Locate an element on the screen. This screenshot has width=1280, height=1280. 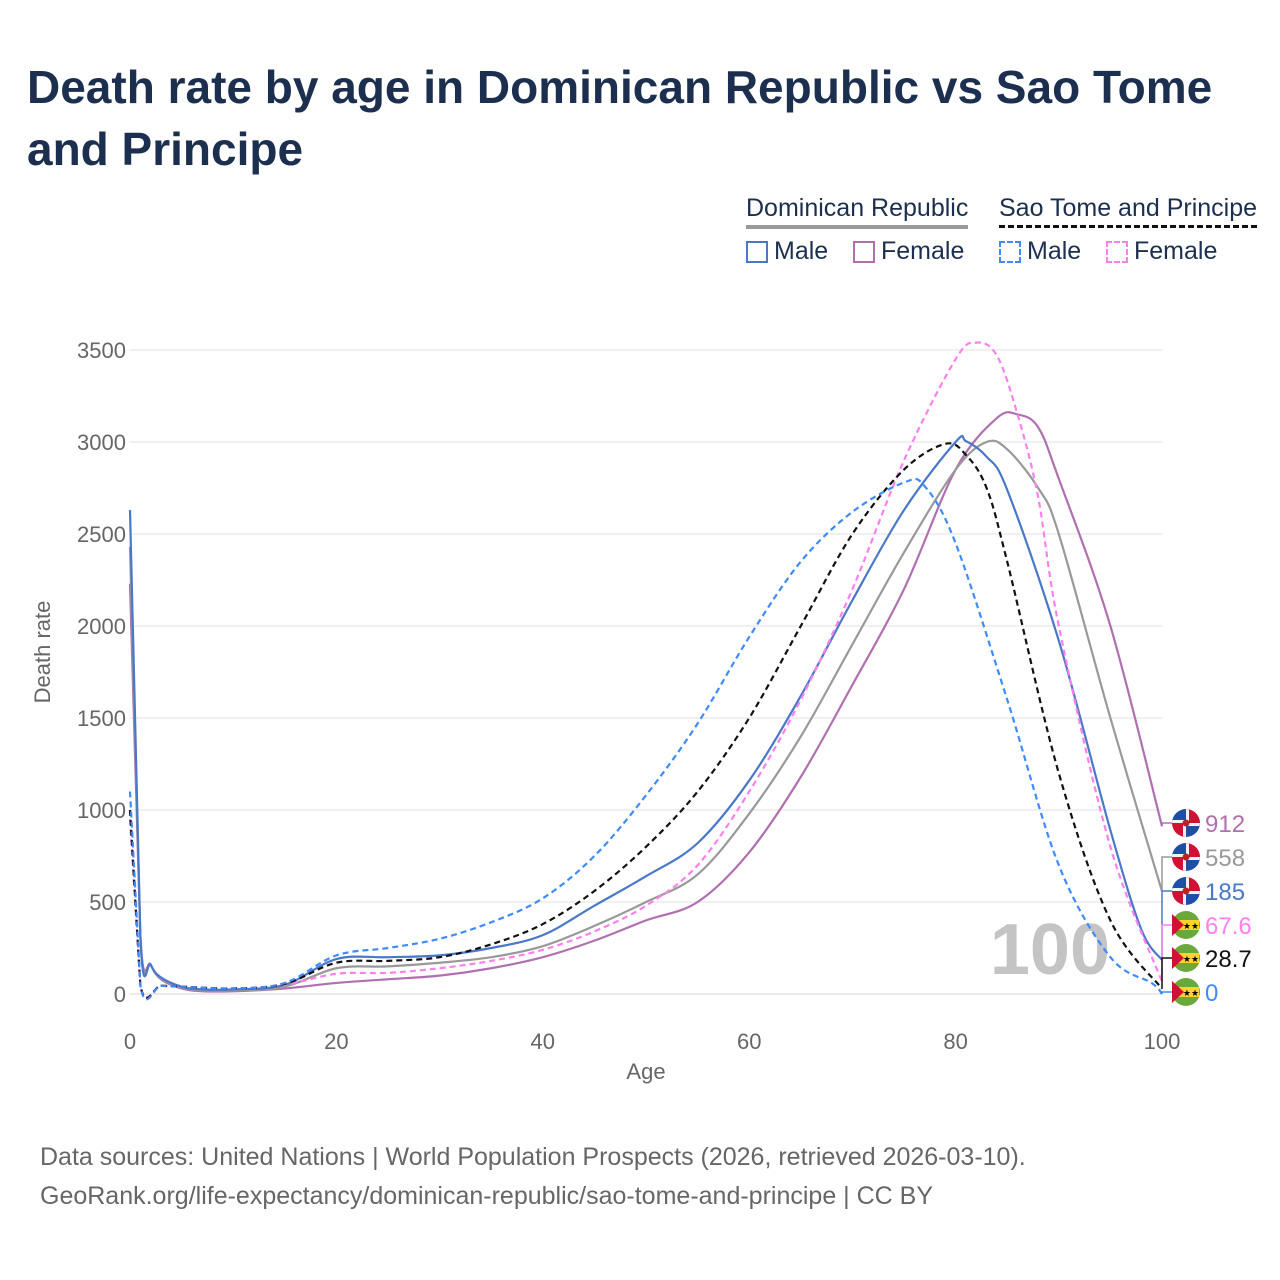
x-tick-label: 100 is located at coordinates (1162, 1041).